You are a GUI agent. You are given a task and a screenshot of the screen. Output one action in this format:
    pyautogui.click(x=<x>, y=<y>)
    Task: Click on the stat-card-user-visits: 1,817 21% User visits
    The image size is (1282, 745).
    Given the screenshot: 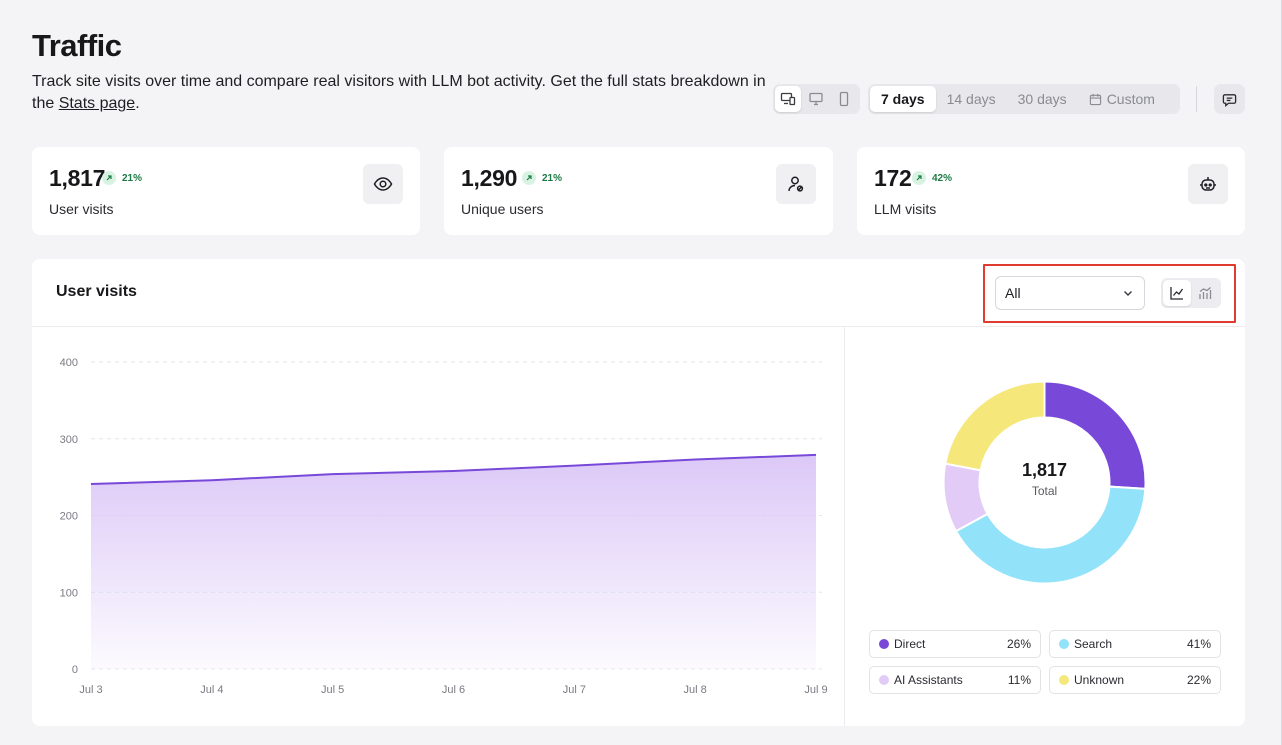 What is the action you would take?
    pyautogui.click(x=226, y=191)
    